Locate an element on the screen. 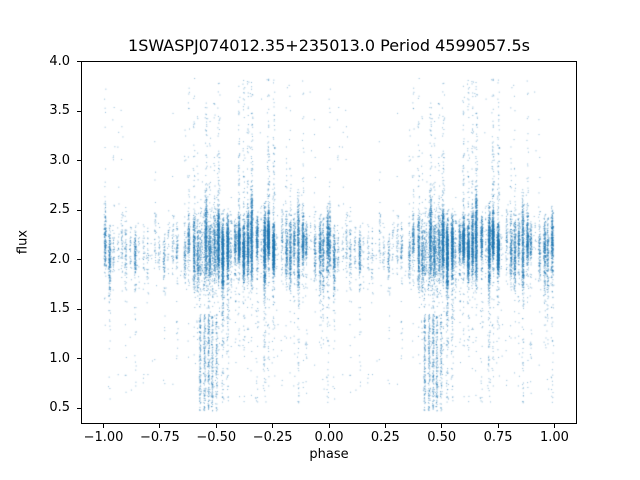  x-tick-label: −0.25 is located at coordinates (272, 437).